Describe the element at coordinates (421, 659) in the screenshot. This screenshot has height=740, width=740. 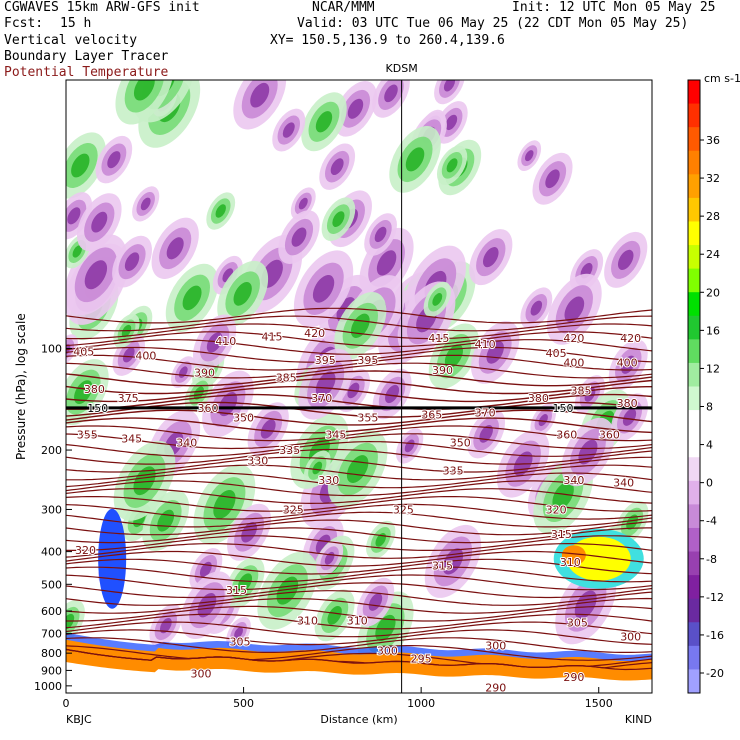
I see `theta-label: 295` at that location.